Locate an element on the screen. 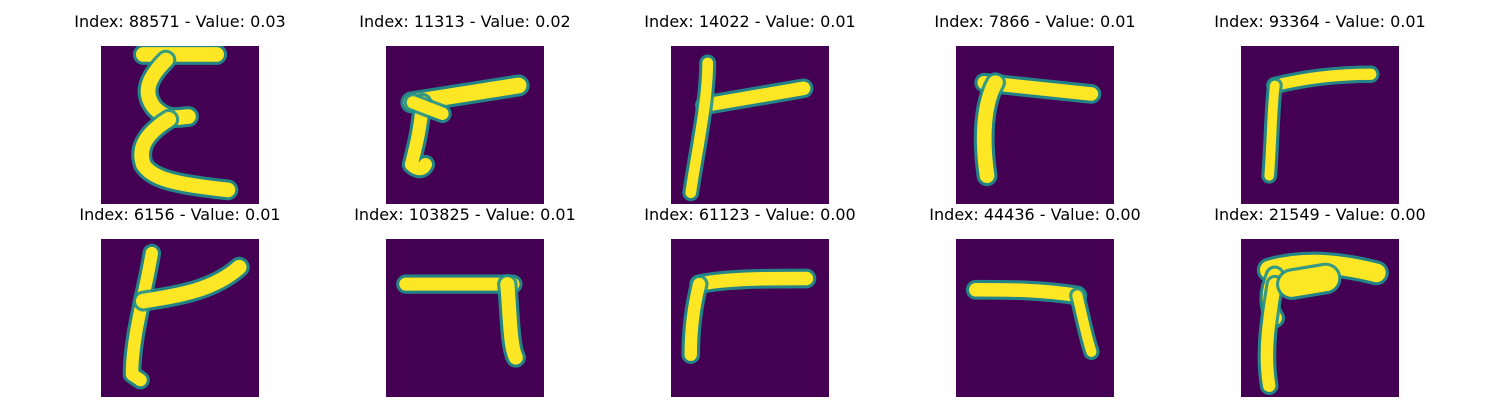 Image resolution: width=1500 pixels, height=400 pixels. digit-blob-gamma is located at coordinates (1320, 318).